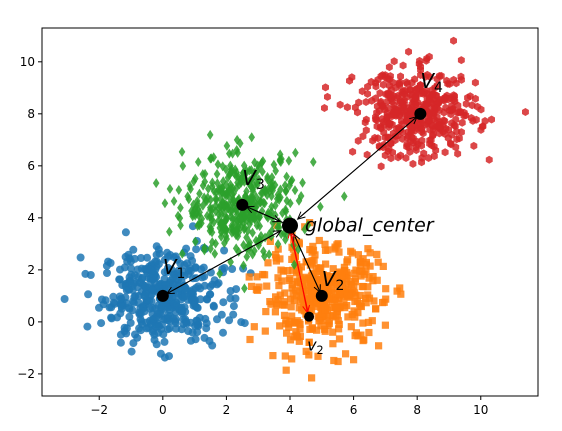 The width and height of the screenshot is (562, 431). I want to click on x-axis-ticks: −2 0 2 4 6 8 10, so click(289, 406).